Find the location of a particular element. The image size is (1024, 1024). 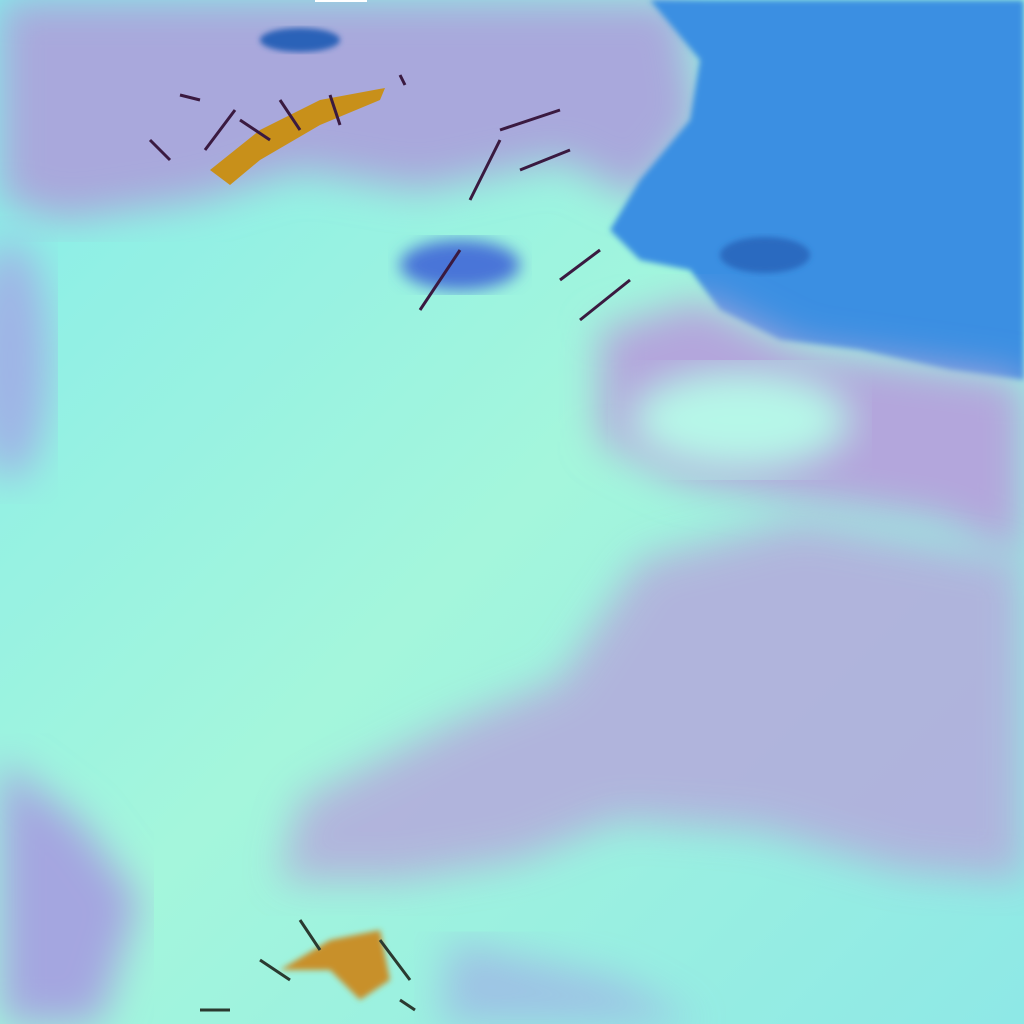

mountain-range is located at coordinates (297, 136).